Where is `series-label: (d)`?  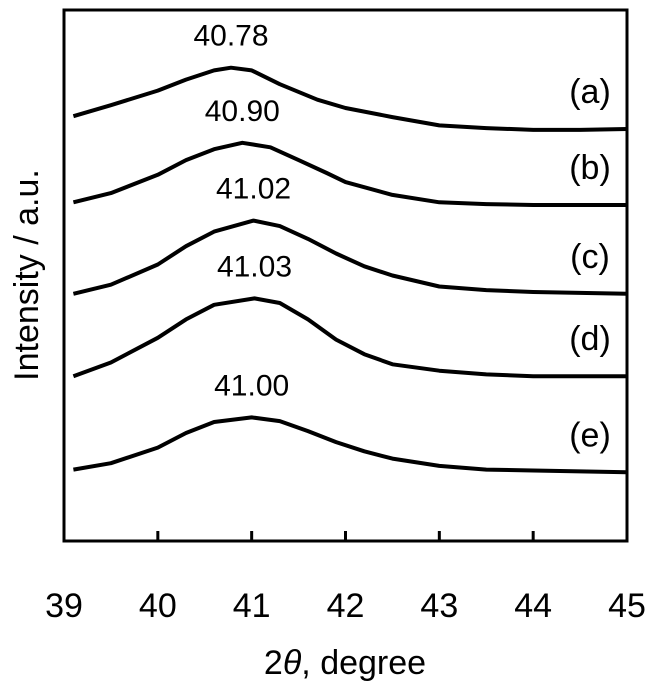
series-label: (d) is located at coordinates (590, 339).